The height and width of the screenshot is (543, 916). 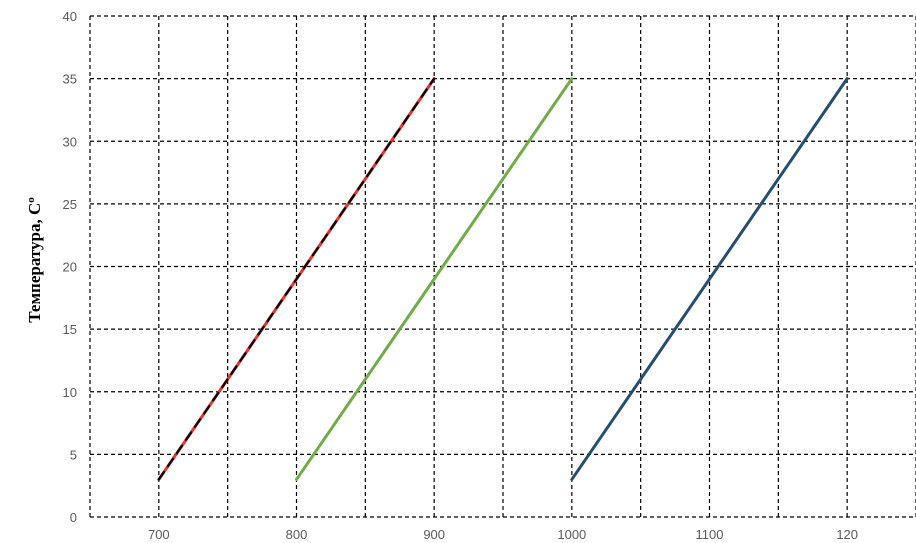 What do you see at coordinates (434, 534) in the screenshot?
I see `x-tick-label: 900` at bounding box center [434, 534].